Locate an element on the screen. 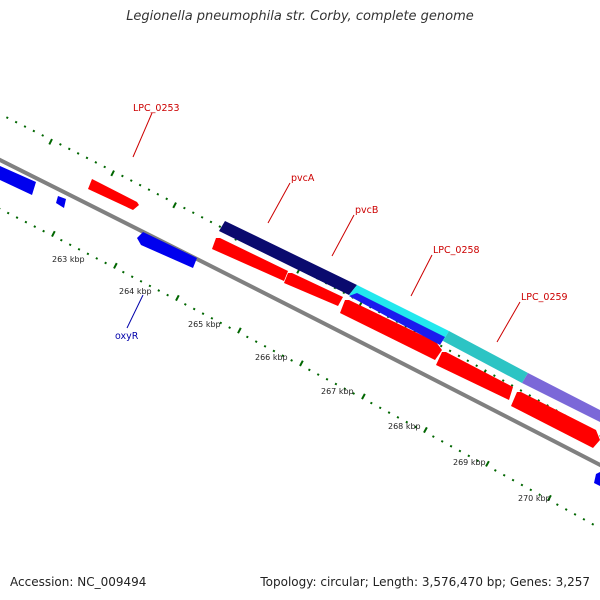  scale-label: 265 kbp is located at coordinates (204, 324).